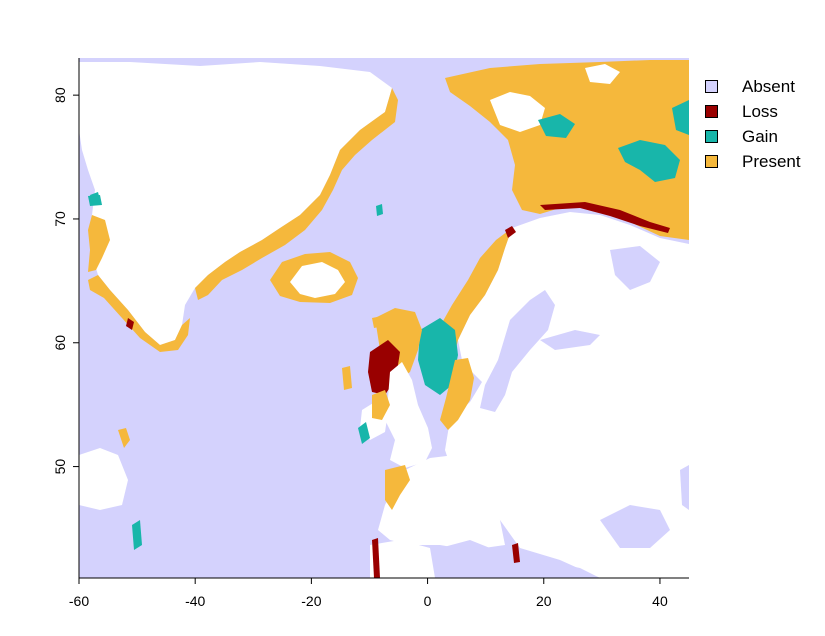 This screenshot has height=636, width=825. I want to click on biscay-loss, so click(376, 558).